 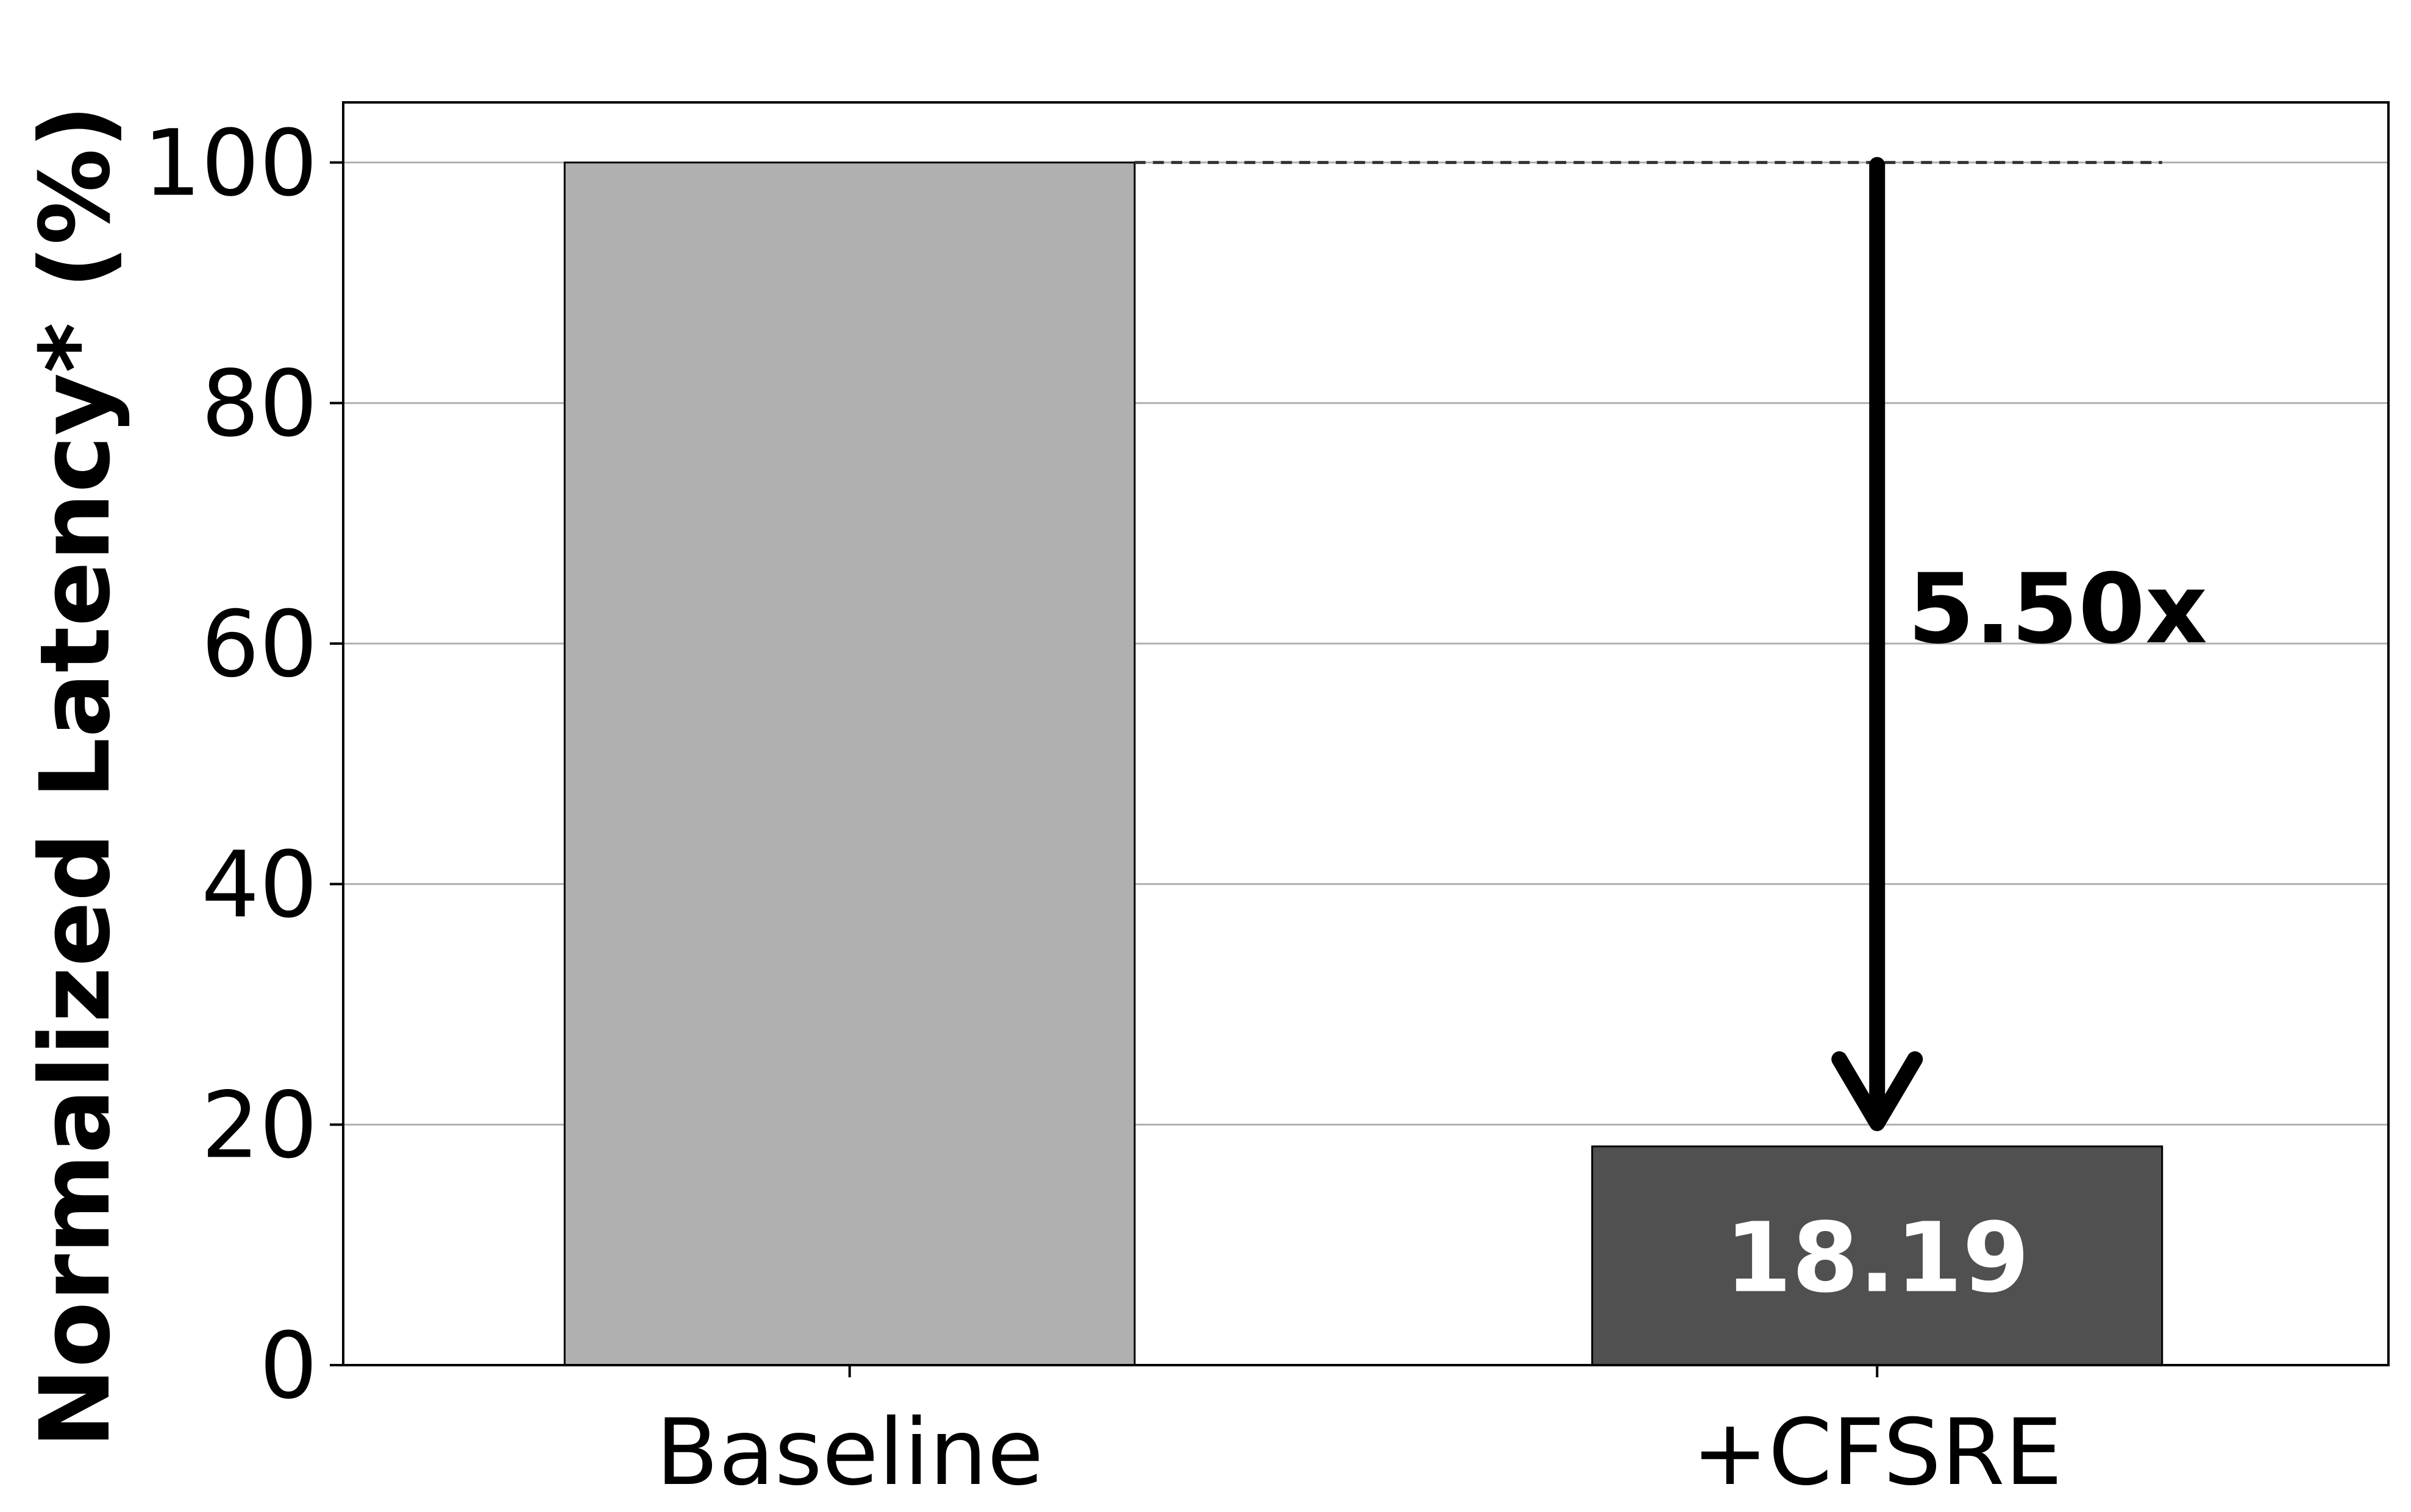 I want to click on speedup-arrow-head, so click(x=1877, y=1091).